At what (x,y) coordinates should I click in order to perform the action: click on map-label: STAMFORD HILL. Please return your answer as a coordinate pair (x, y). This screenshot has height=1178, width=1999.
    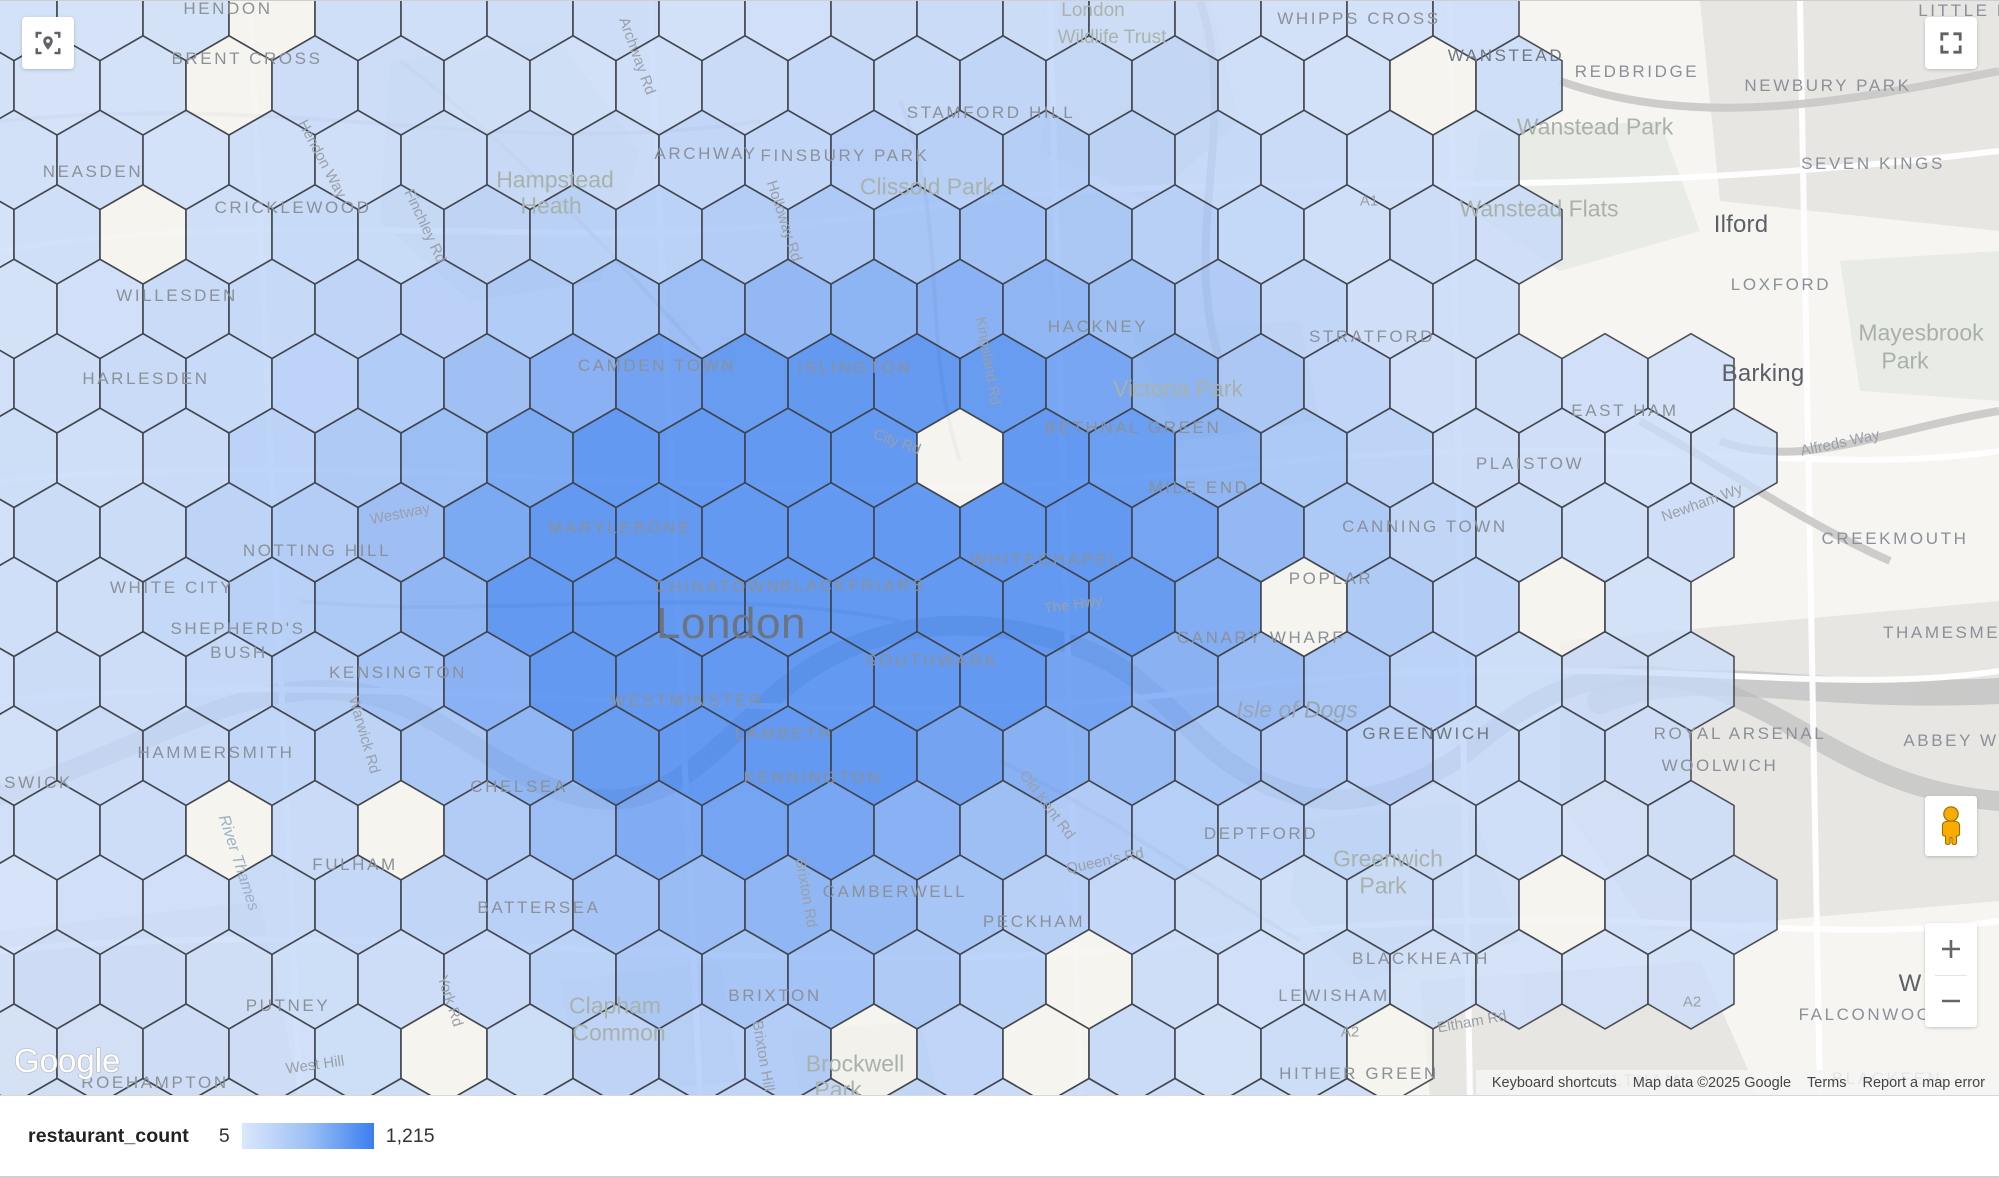
    Looking at the image, I should click on (991, 112).